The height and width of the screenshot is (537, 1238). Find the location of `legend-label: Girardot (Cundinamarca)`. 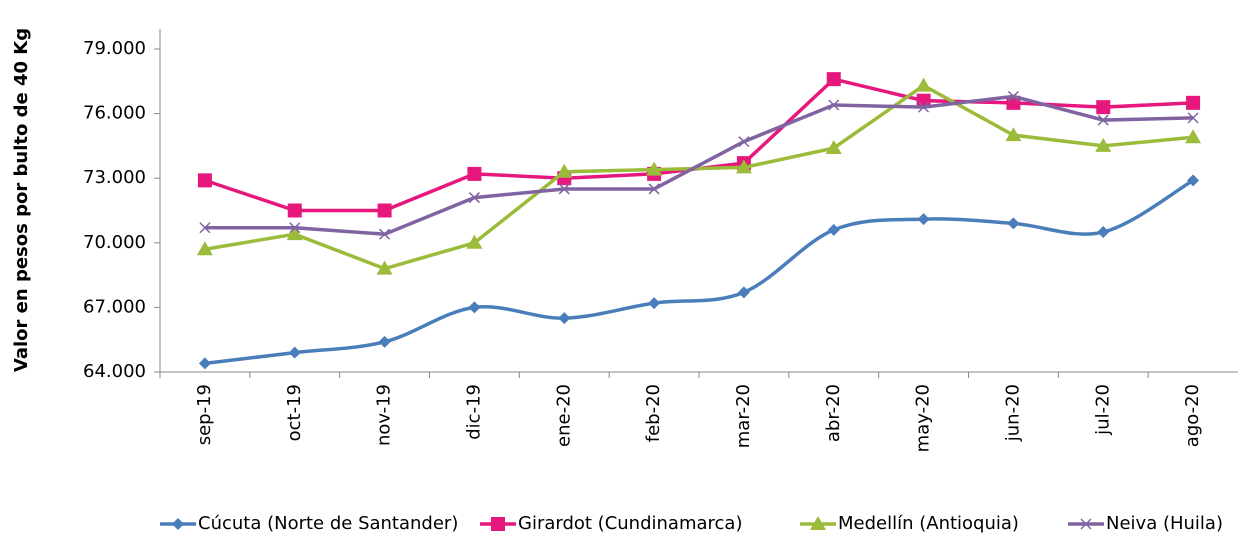

legend-label: Girardot (Cundinamarca) is located at coordinates (630, 523).